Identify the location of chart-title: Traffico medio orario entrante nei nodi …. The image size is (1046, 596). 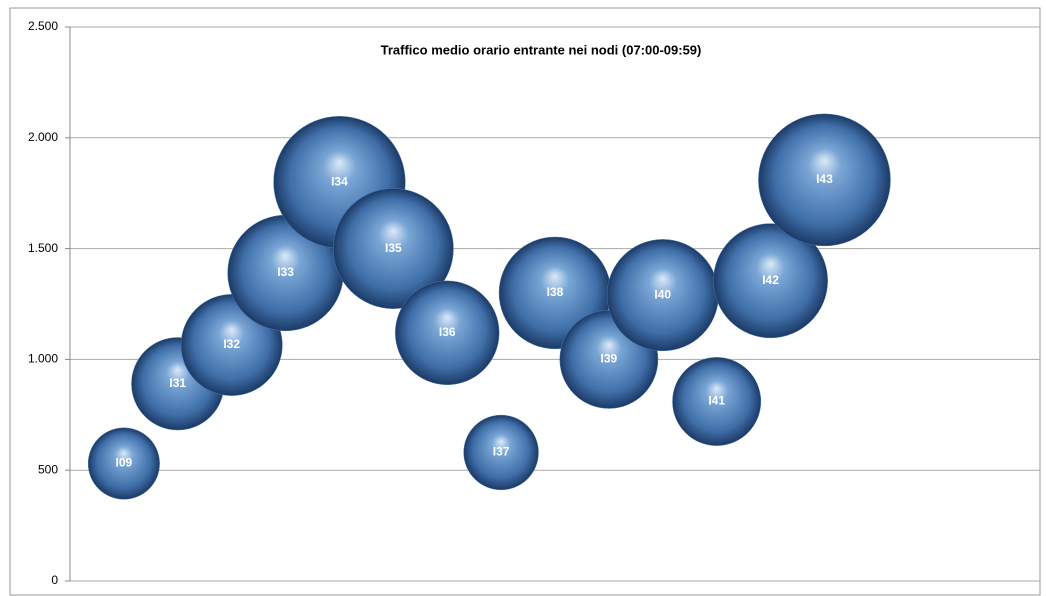
(541, 49).